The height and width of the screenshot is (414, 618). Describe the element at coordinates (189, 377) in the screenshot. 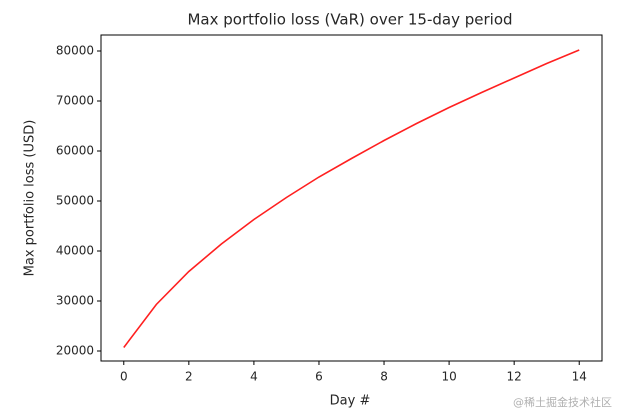

I see `x-tick-label: 2` at that location.